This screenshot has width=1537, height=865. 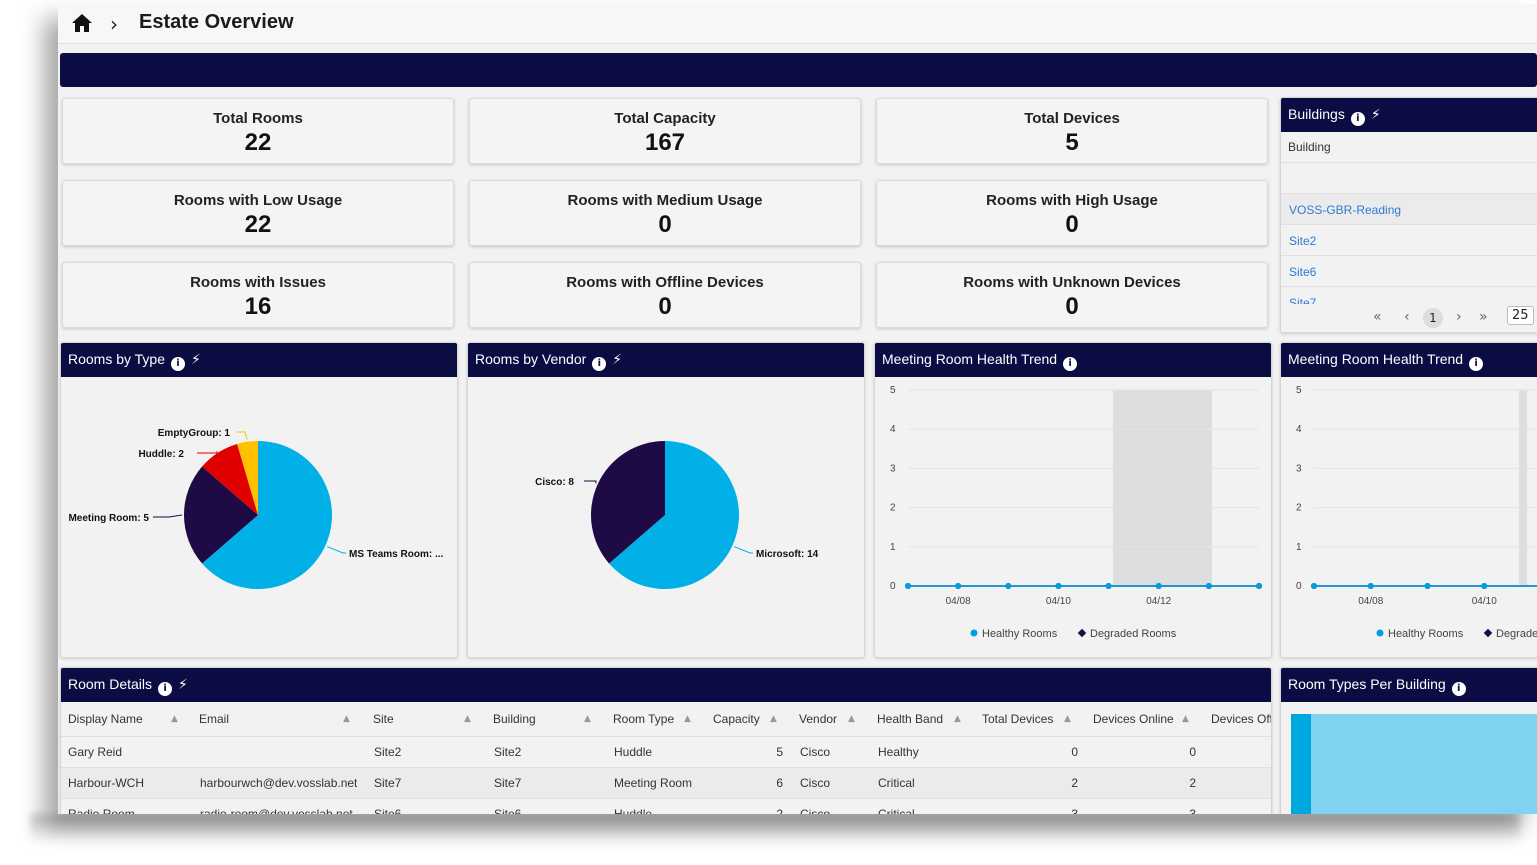 I want to click on kpi-total-rooms: Total Rooms 22, so click(x=258, y=131).